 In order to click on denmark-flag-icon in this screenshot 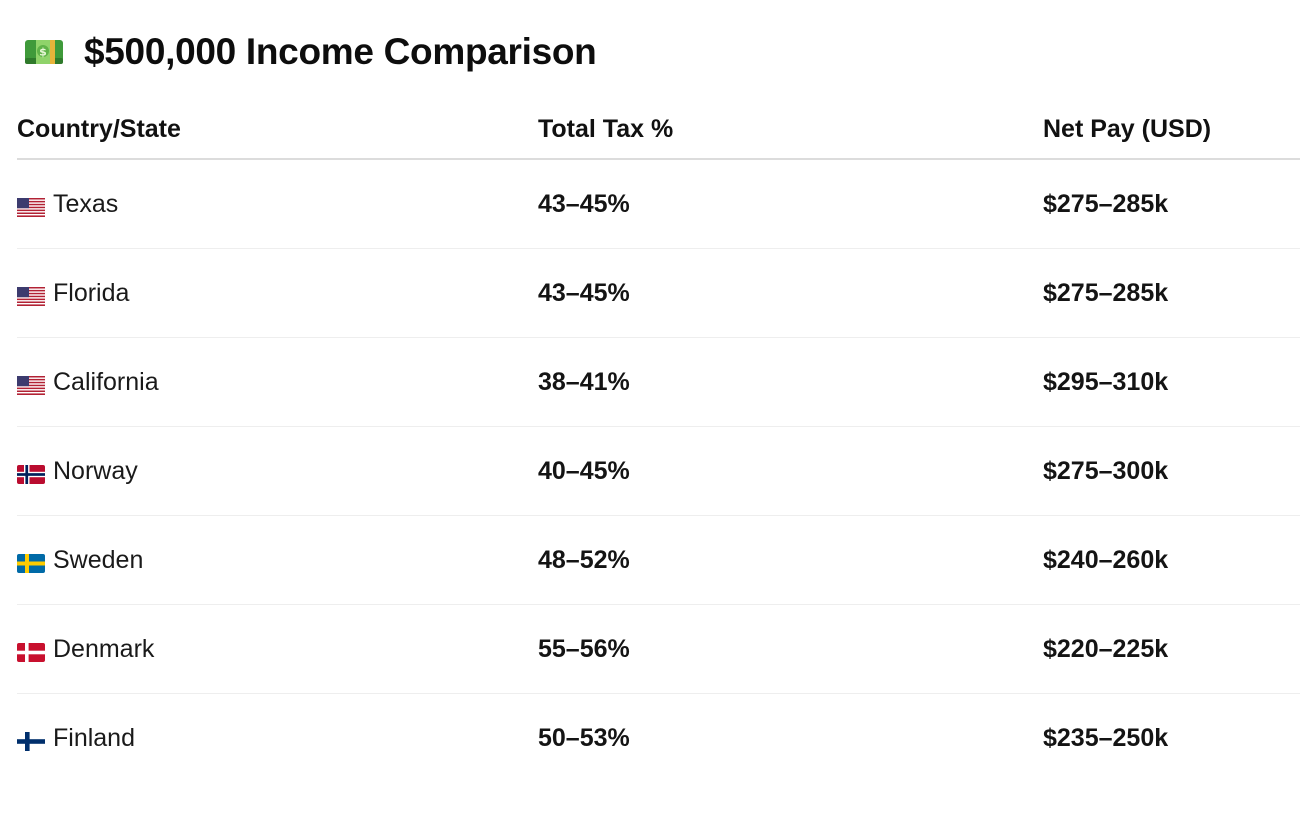, I will do `click(31, 651)`.